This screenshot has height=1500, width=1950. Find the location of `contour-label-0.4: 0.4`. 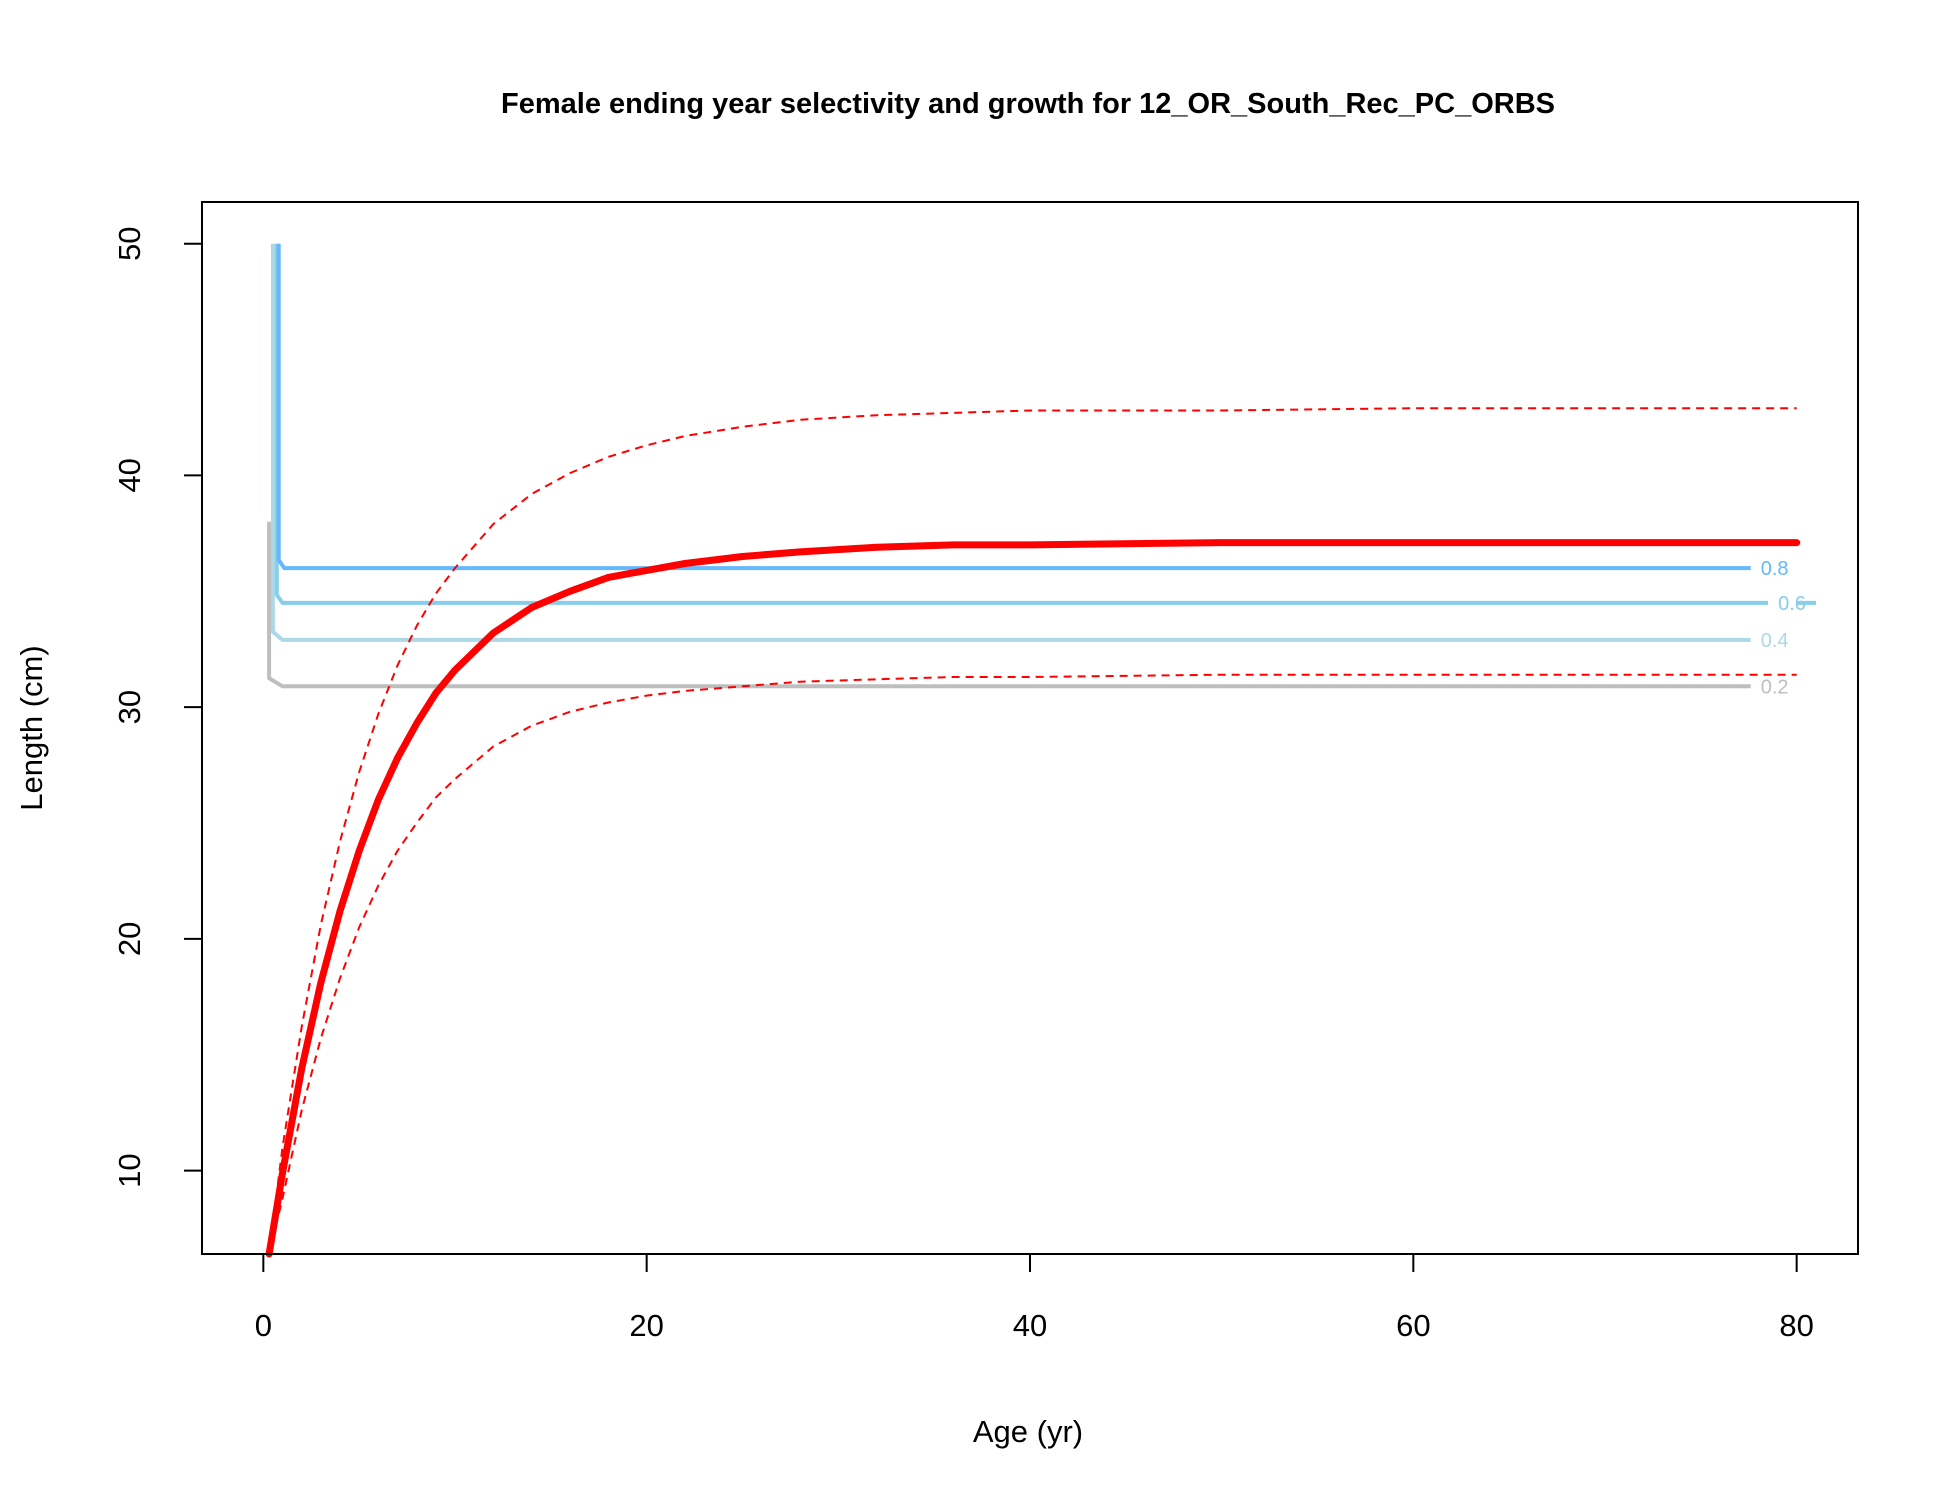

contour-label-0.4: 0.4 is located at coordinates (1775, 641).